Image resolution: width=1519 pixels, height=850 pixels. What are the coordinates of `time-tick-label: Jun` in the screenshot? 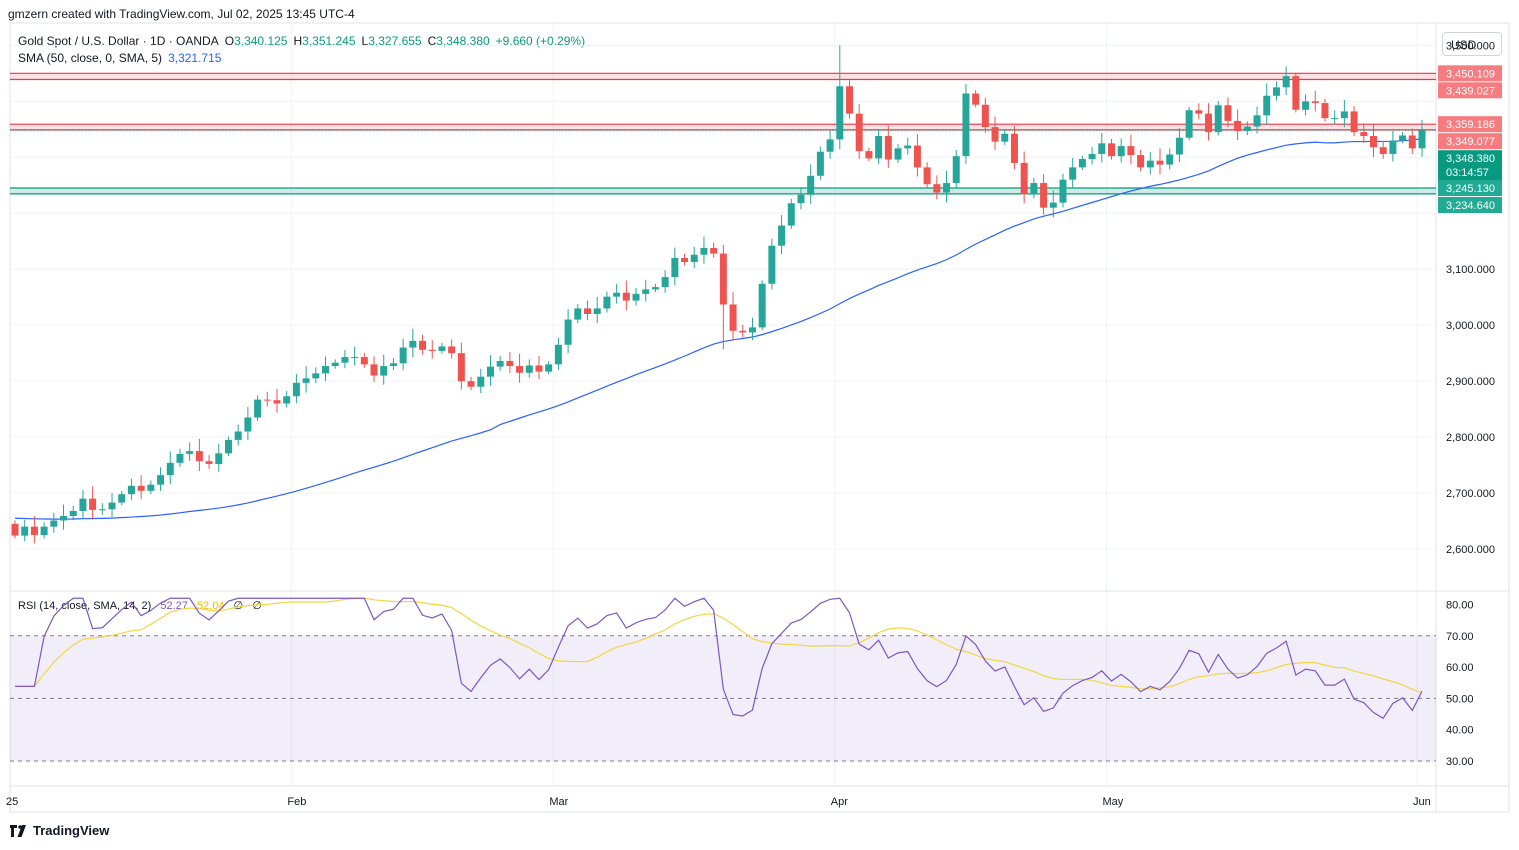 It's located at (1422, 802).